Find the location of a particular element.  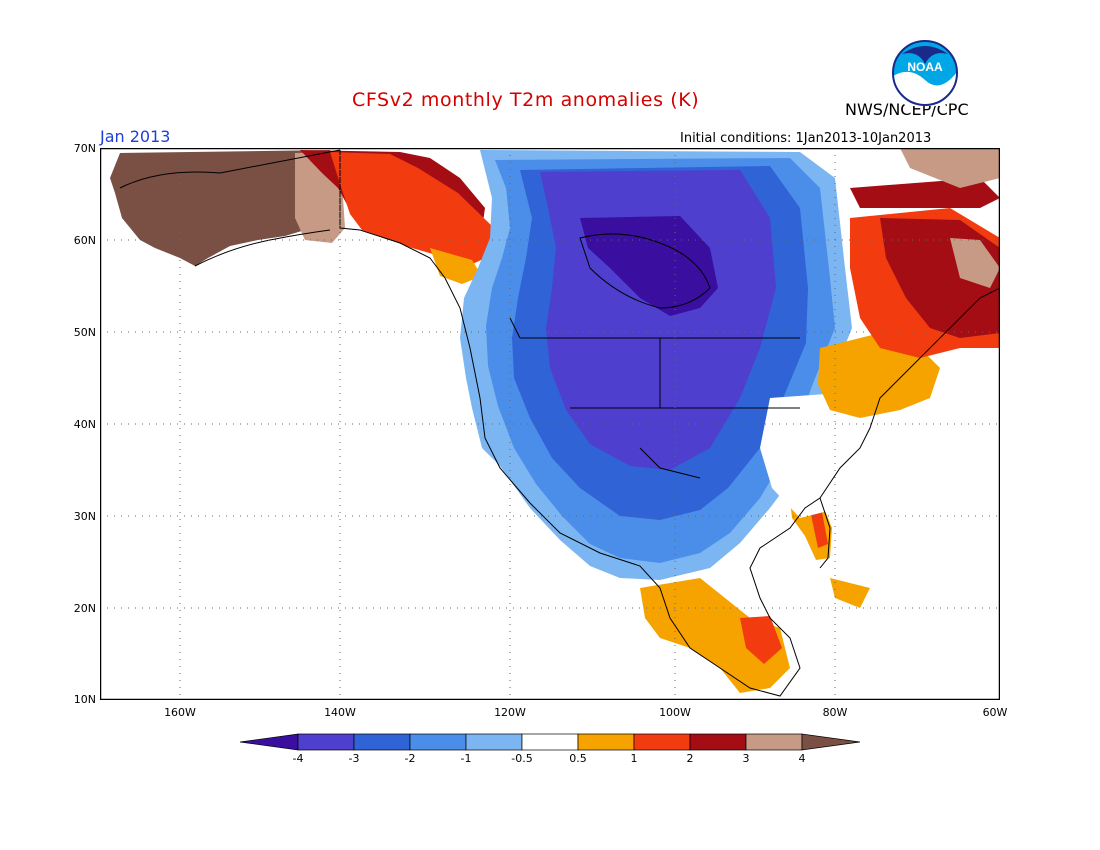

initial-conditions-label: Initial conditions: is located at coordinates (736, 138).